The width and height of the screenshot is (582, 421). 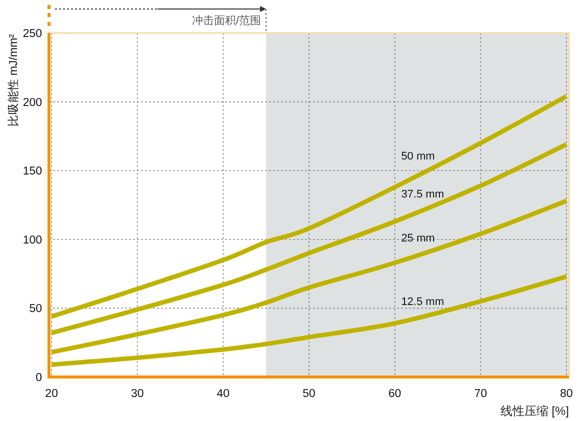 What do you see at coordinates (32, 172) in the screenshot?
I see `y-tick-label: 150` at bounding box center [32, 172].